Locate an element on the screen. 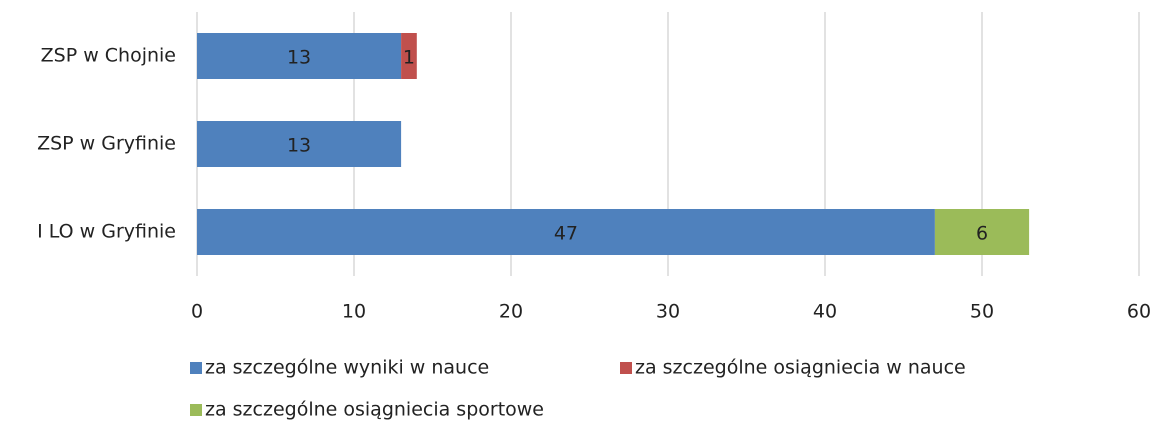  data-label: 1 is located at coordinates (409, 58).